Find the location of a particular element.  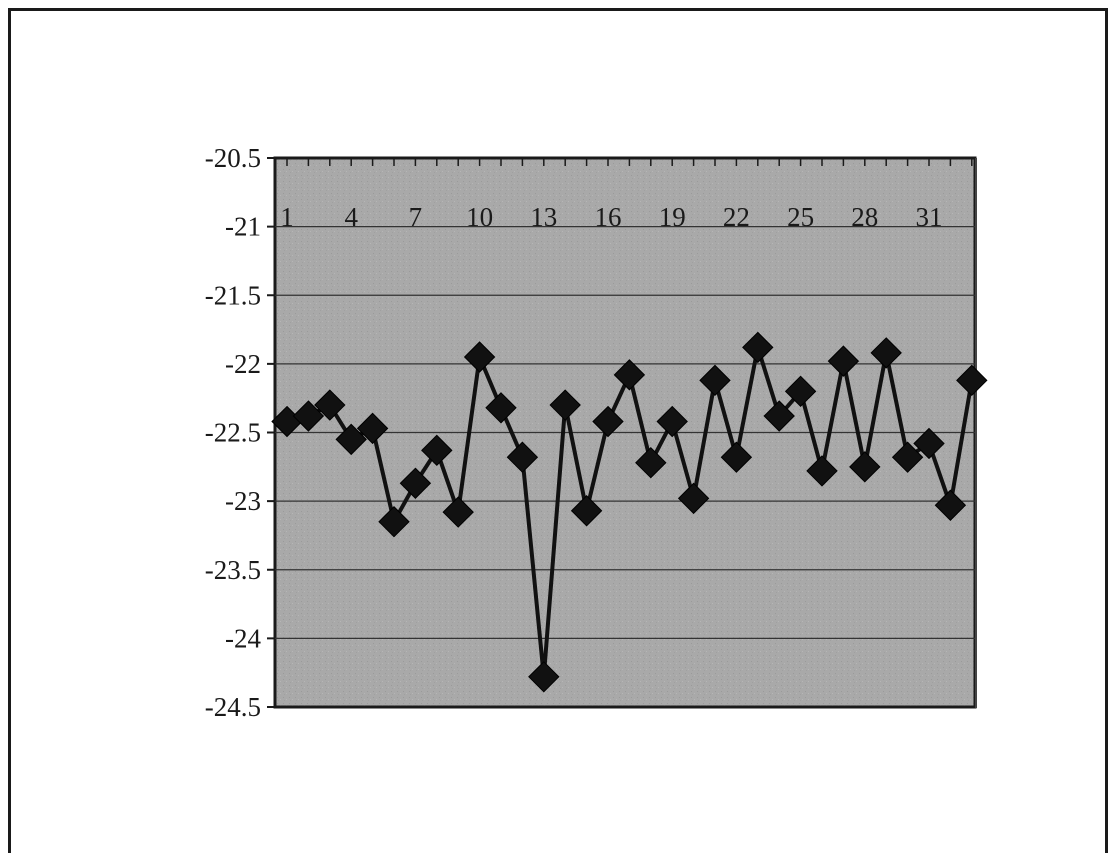

x-tick-label: 1 is located at coordinates (287, 217).